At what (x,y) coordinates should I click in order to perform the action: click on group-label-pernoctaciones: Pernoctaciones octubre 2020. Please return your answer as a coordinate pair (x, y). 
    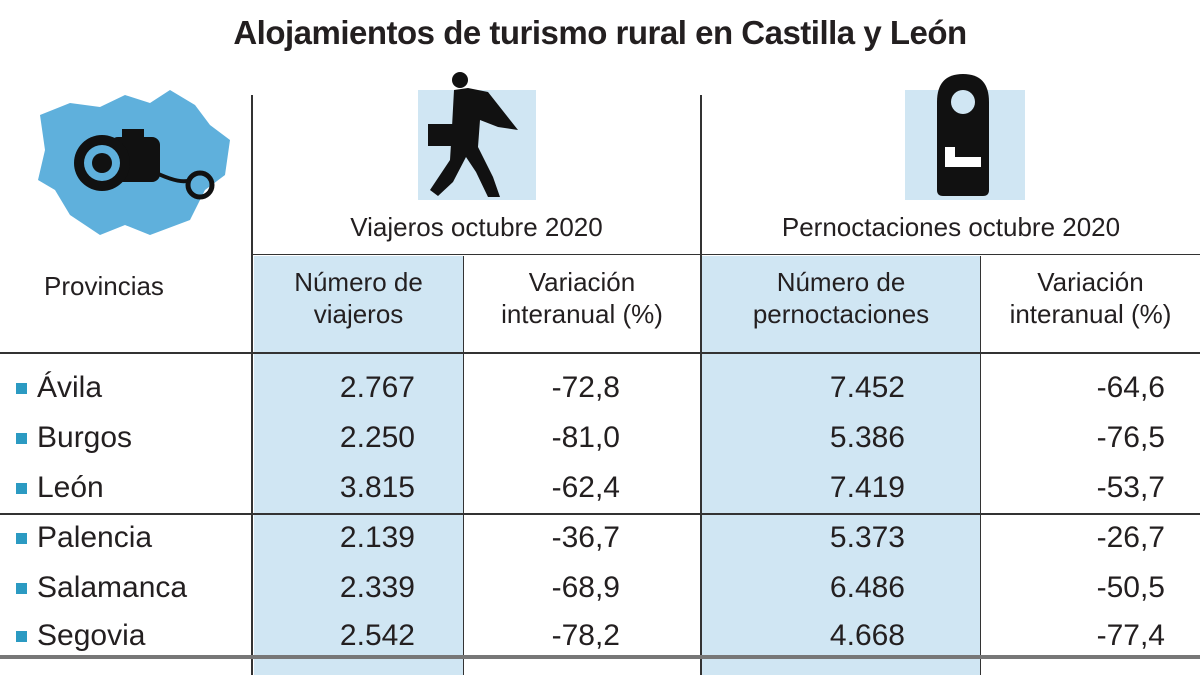
    Looking at the image, I should click on (951, 227).